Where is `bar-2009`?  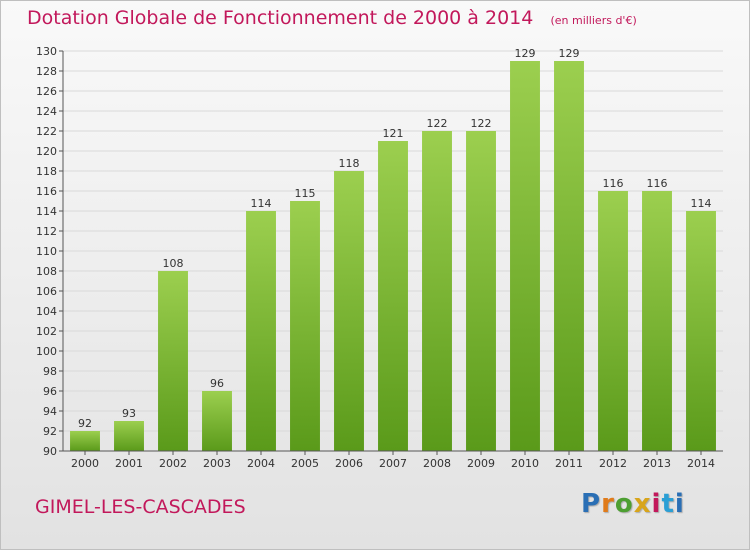
bar-2009 is located at coordinates (481, 291).